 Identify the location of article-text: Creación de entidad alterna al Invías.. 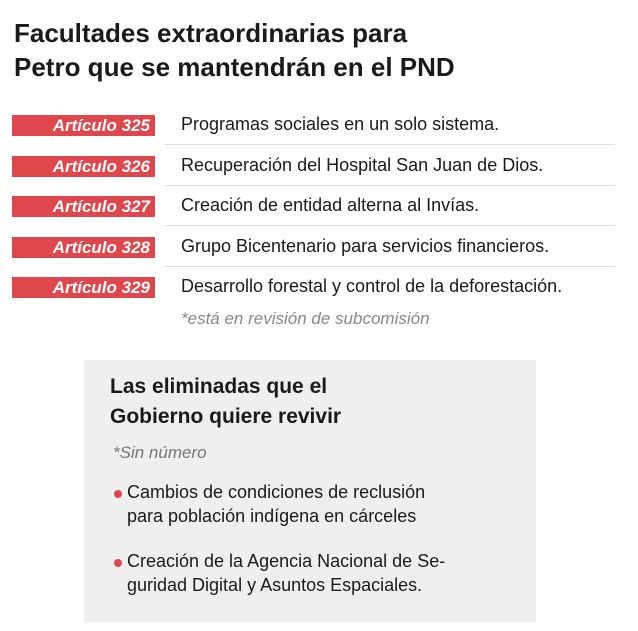
(330, 205).